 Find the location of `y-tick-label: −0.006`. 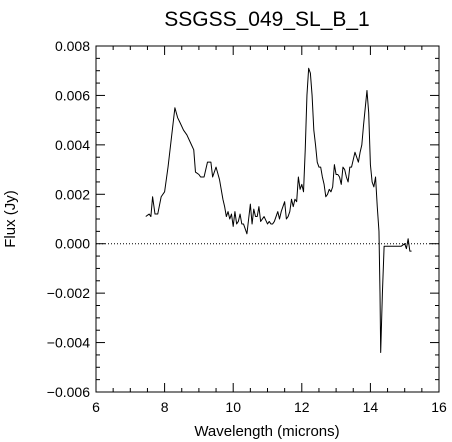

y-tick-label: −0.006 is located at coordinates (68, 392).